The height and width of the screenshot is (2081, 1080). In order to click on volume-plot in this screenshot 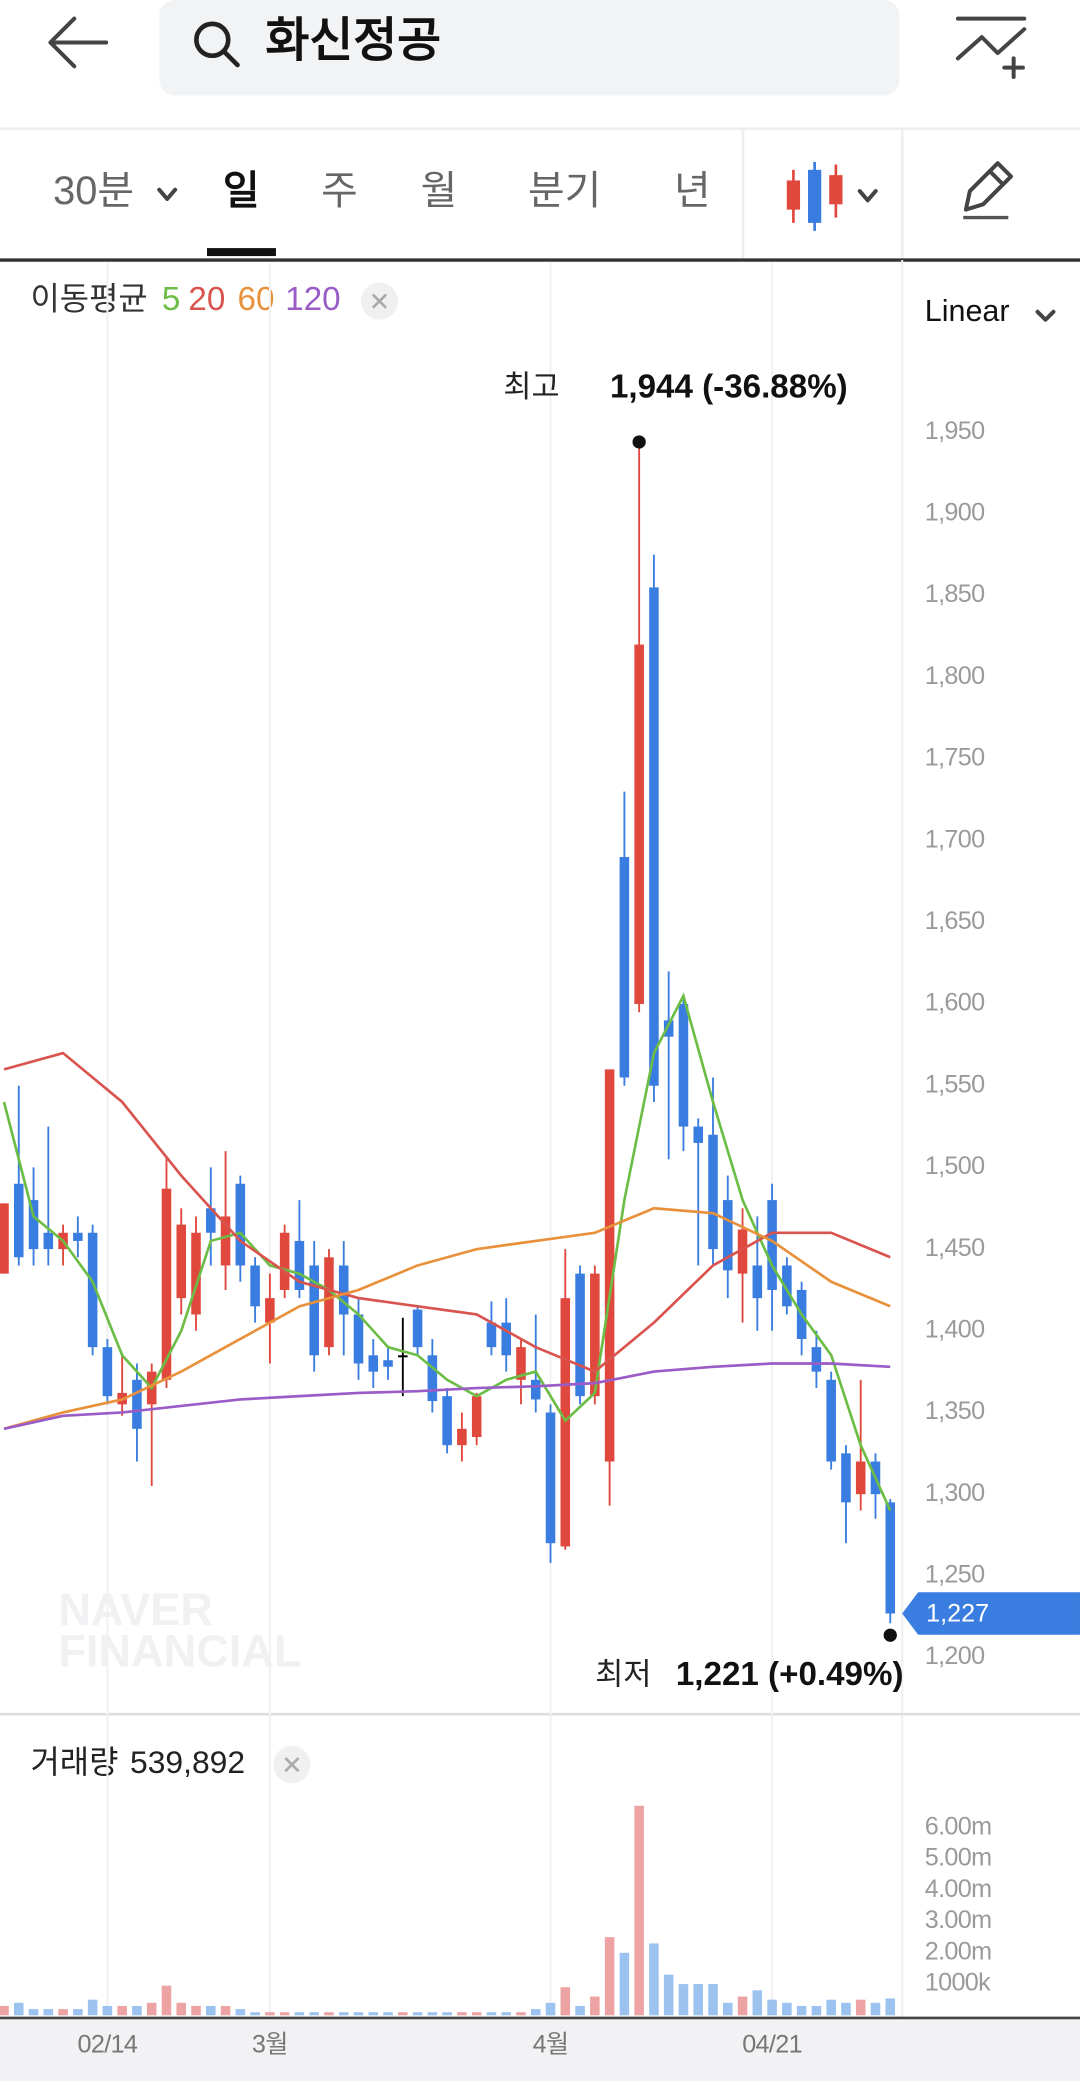, I will do `click(448, 1910)`.